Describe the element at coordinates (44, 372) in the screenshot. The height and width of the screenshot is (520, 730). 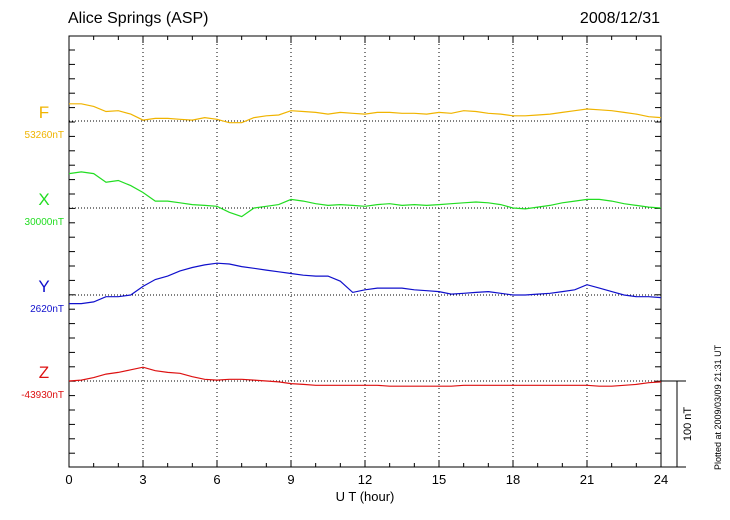
I see `series-name-z: Z` at that location.